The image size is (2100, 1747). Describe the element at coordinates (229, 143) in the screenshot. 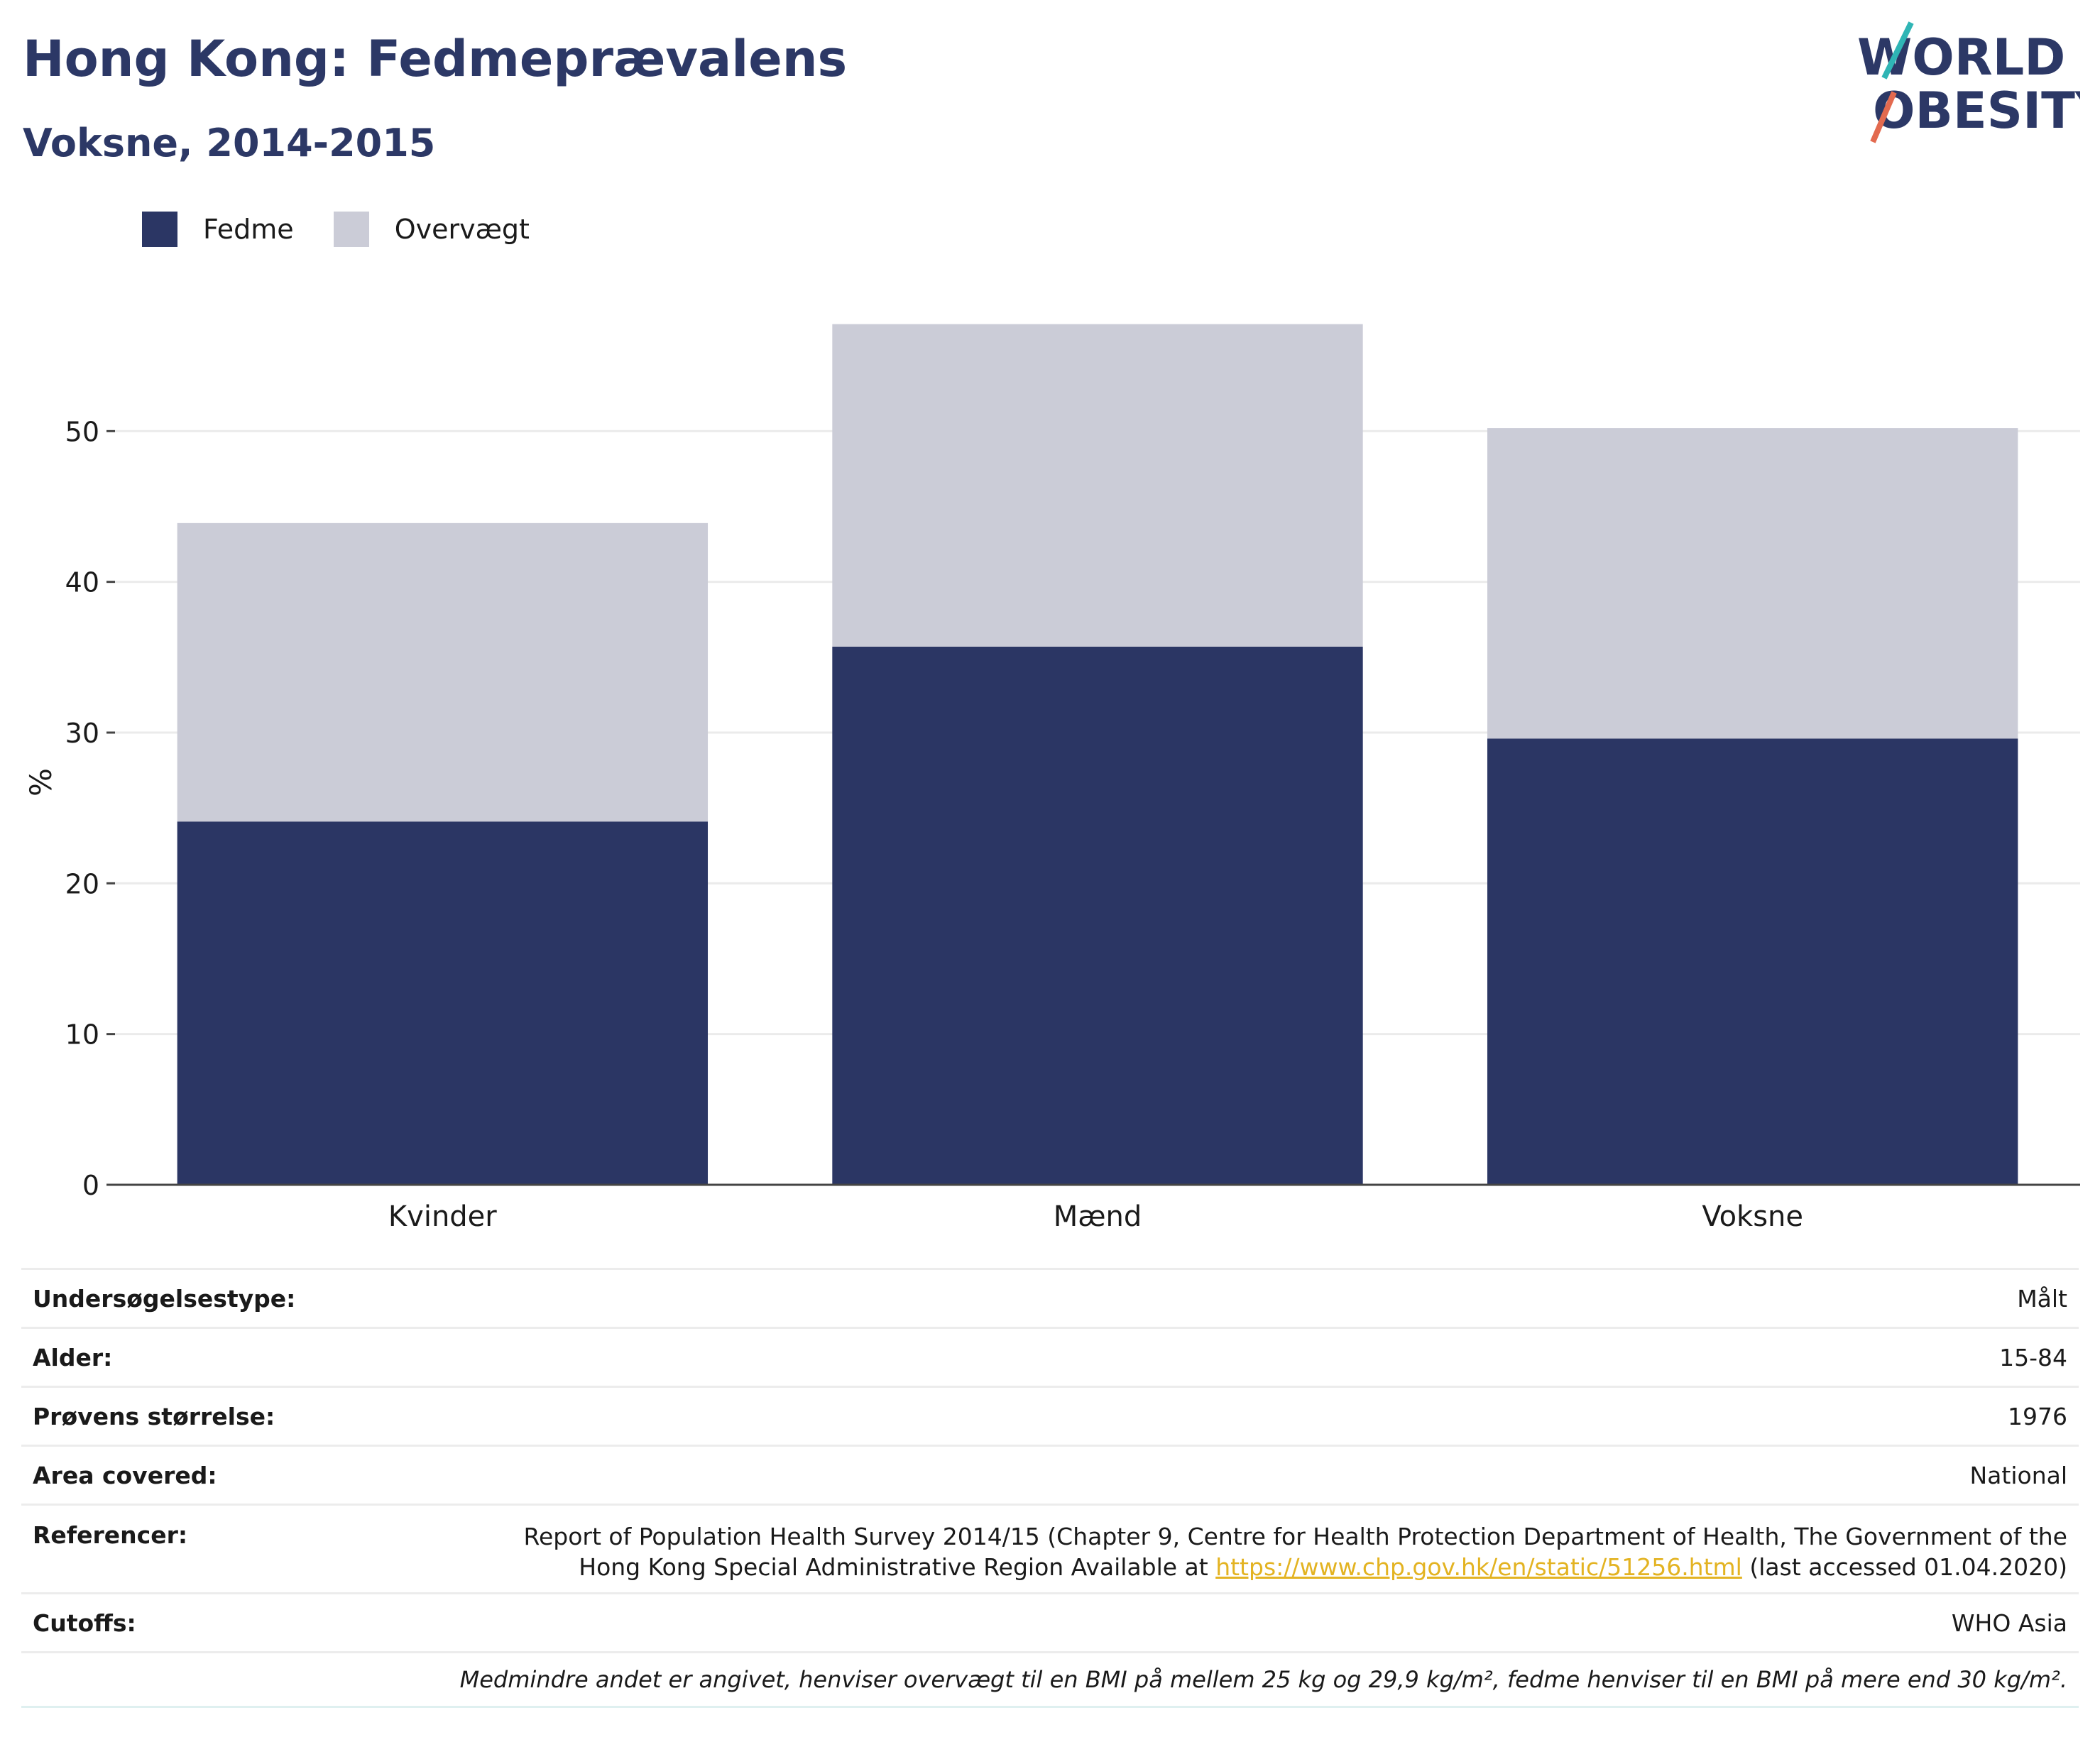

I see `page-subtitle: Voksne, 2014-2015` at that location.